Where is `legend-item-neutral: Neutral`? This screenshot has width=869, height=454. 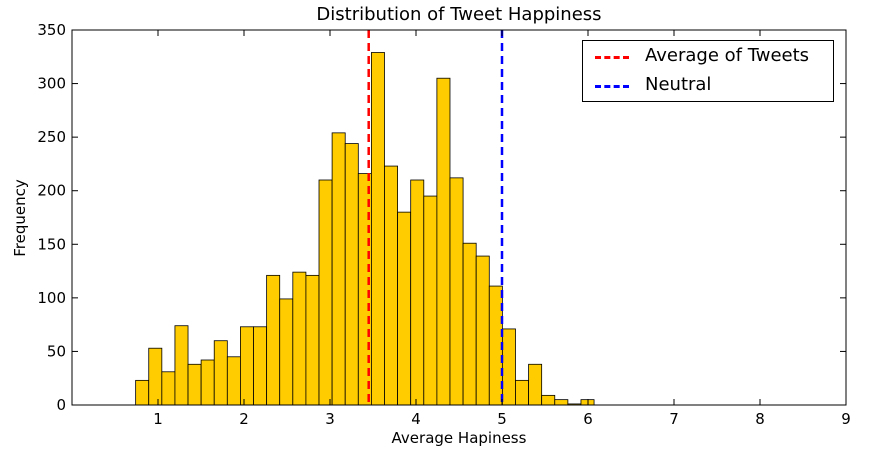 legend-item-neutral: Neutral is located at coordinates (708, 86).